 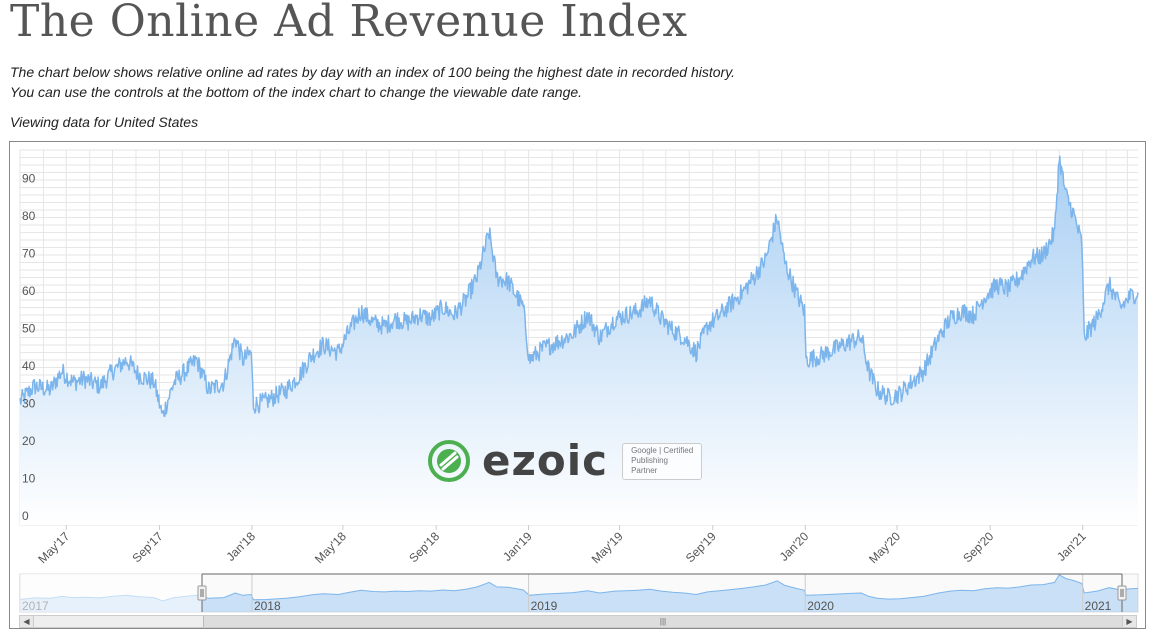 What do you see at coordinates (29, 329) in the screenshot?
I see `y-tick-label: 50` at bounding box center [29, 329].